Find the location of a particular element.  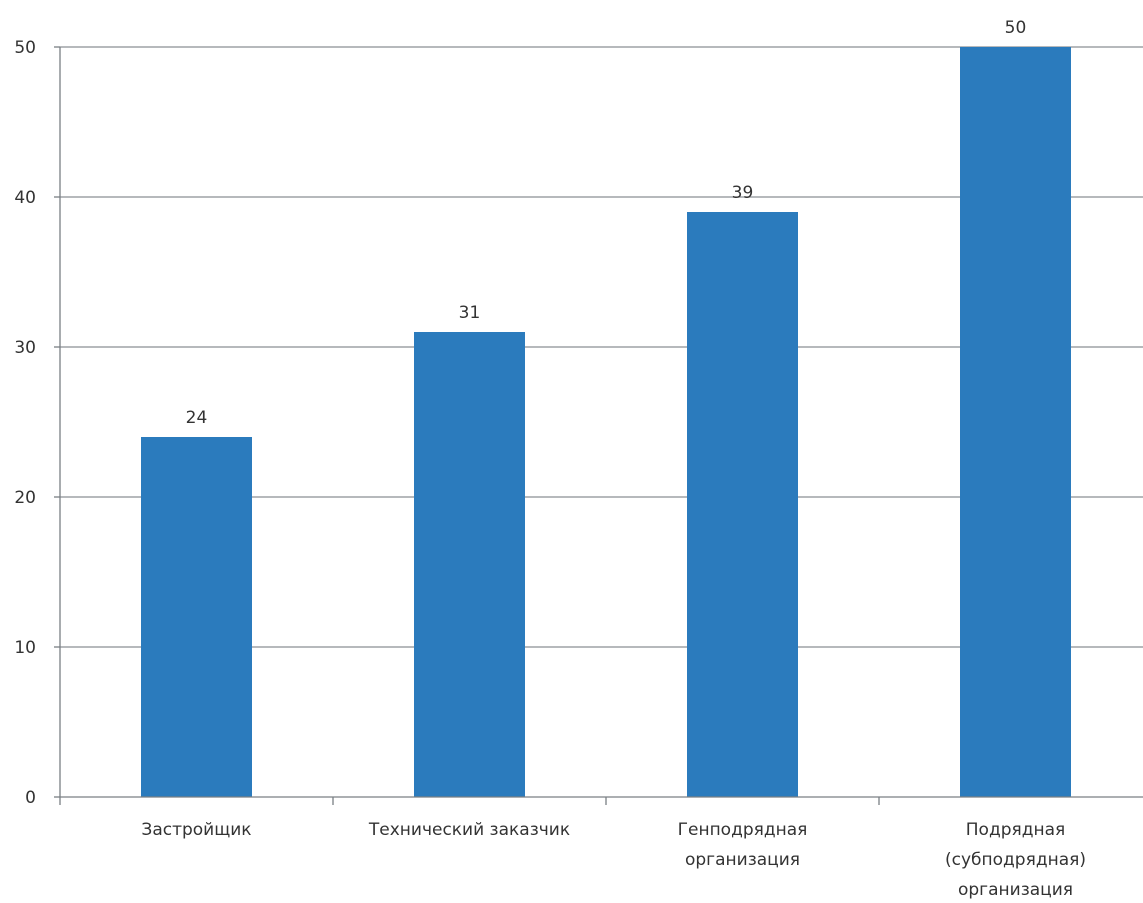

x-category-label: Генподрядная is located at coordinates (743, 830).